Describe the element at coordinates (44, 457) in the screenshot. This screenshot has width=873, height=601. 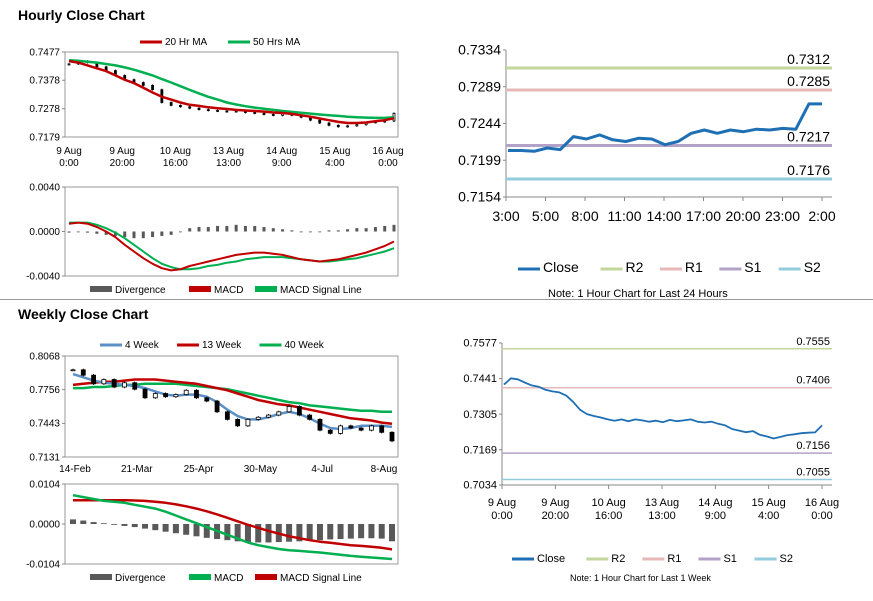
I see `weekly-price-ytick-3: 0.7131` at that location.